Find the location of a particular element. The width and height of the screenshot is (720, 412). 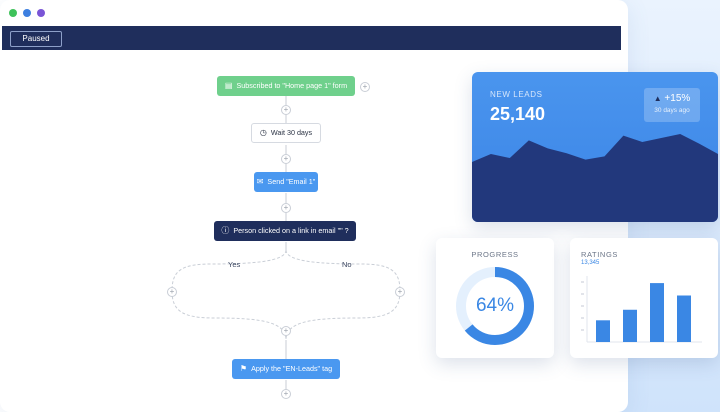

branch-yes-label: Yes is located at coordinates (234, 264).